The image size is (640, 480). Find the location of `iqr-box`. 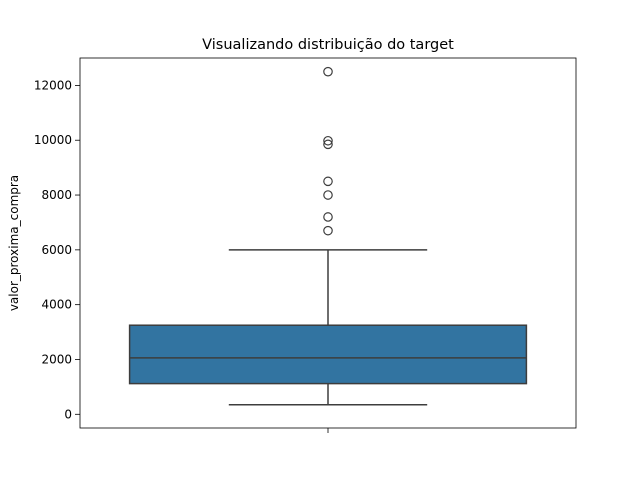

iqr-box is located at coordinates (328, 354).